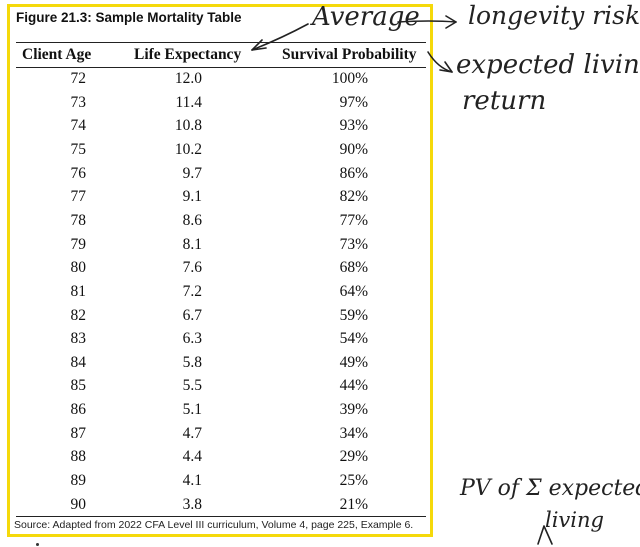 Image resolution: width=640 pixels, height=547 pixels. I want to click on cell-client-age: 77, so click(78, 197).